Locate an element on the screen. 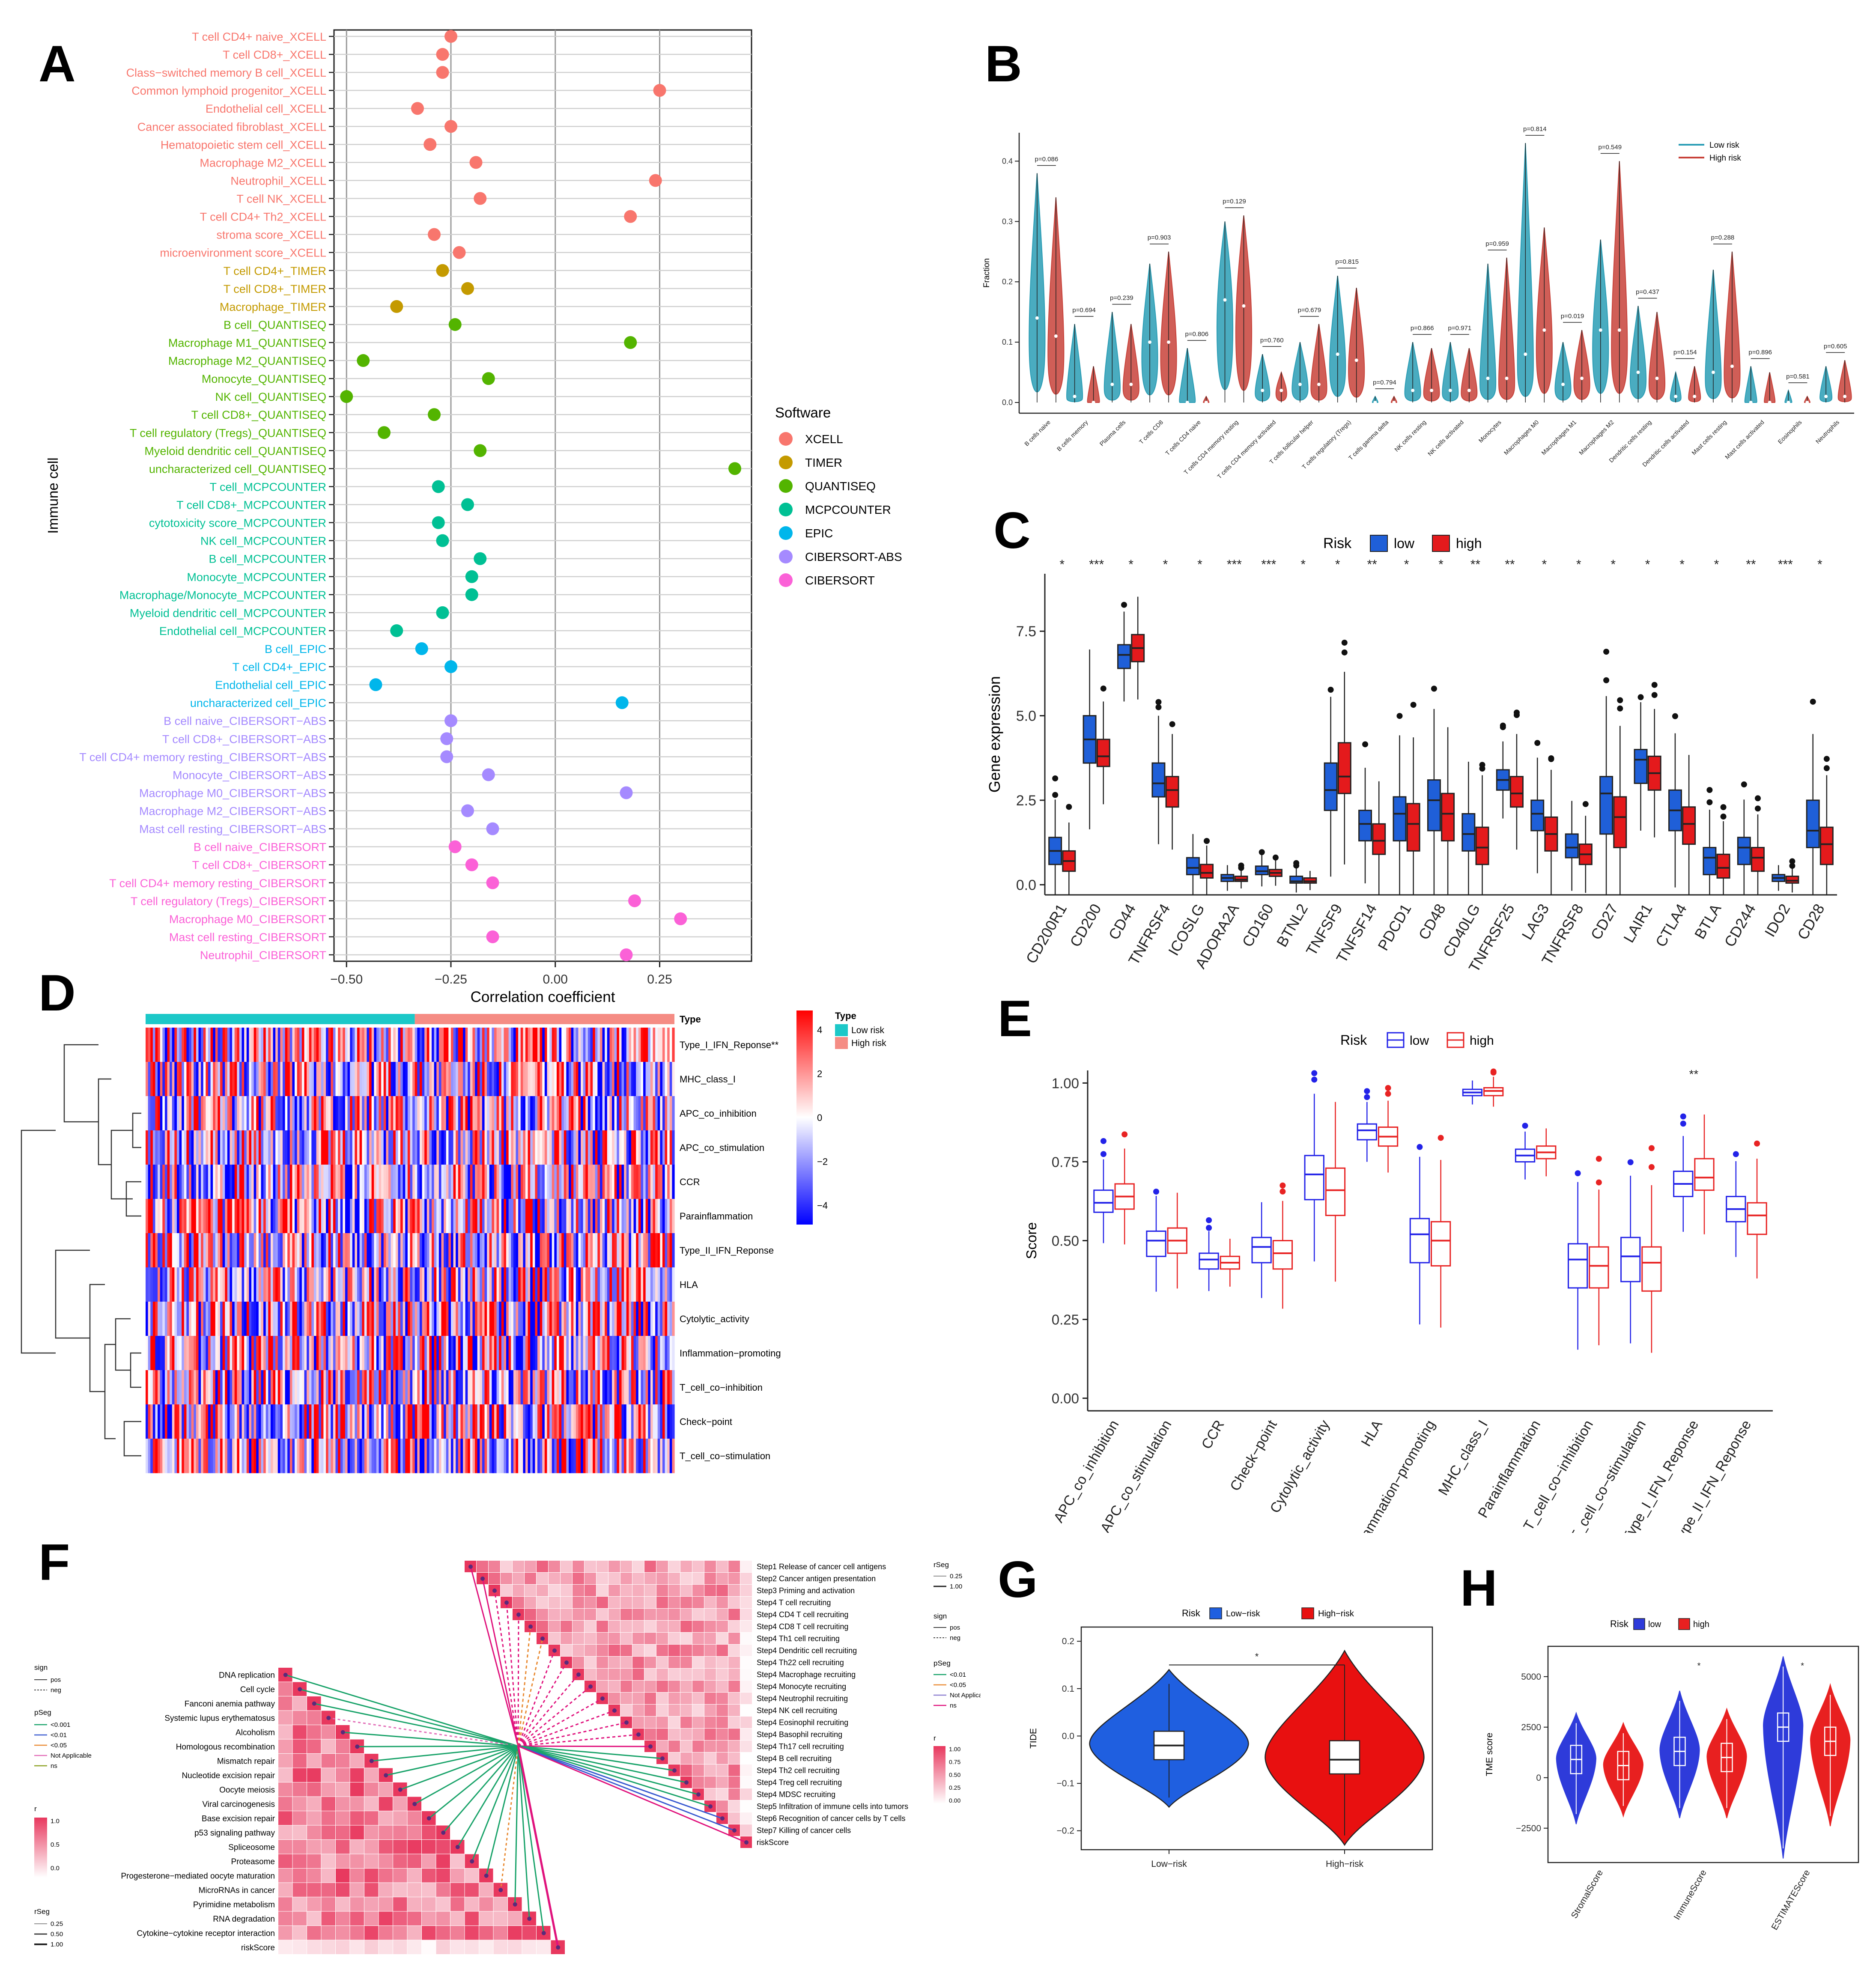  y-tick-label: 0.25 is located at coordinates (1065, 1320).